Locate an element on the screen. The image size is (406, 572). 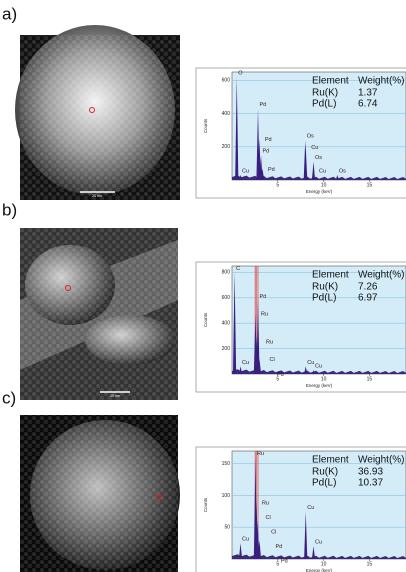
table-cell: 7.26 is located at coordinates (368, 287).